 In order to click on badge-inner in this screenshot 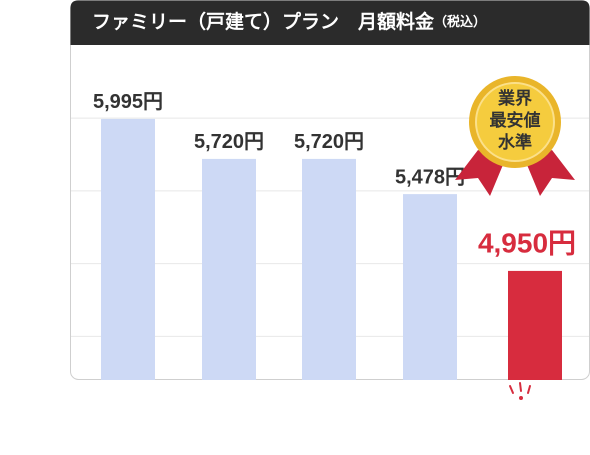, I will do `click(515, 122)`.